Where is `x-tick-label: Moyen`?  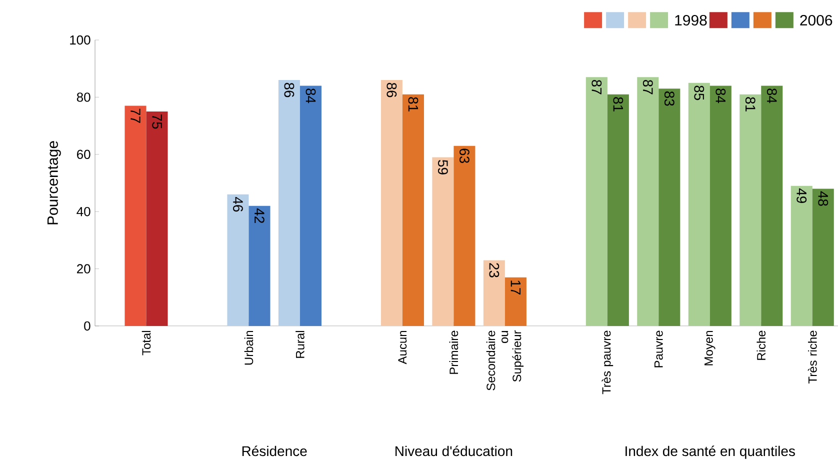 x-tick-label: Moyen is located at coordinates (710, 348).